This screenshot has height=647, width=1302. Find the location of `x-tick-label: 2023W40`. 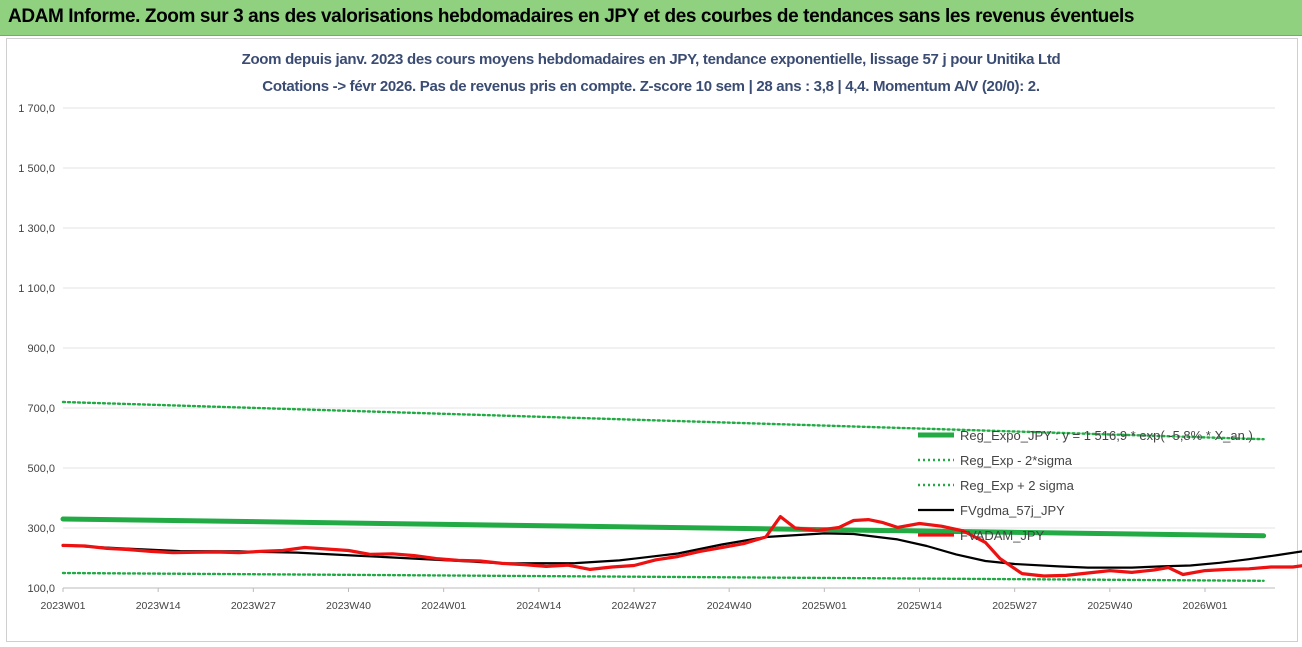

x-tick-label: 2023W40 is located at coordinates (348, 606).